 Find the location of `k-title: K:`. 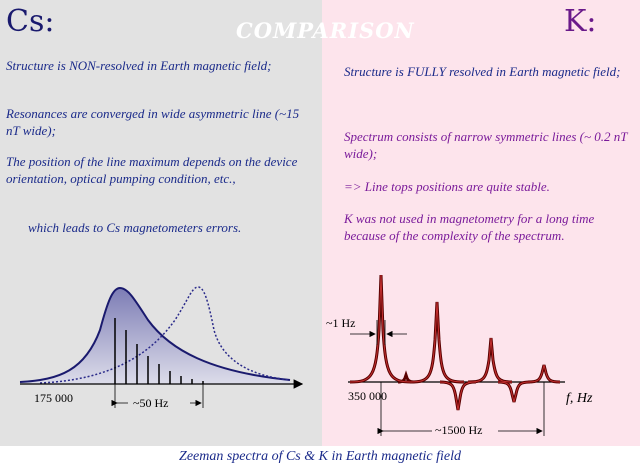

k-title: K: is located at coordinates (580, 21).